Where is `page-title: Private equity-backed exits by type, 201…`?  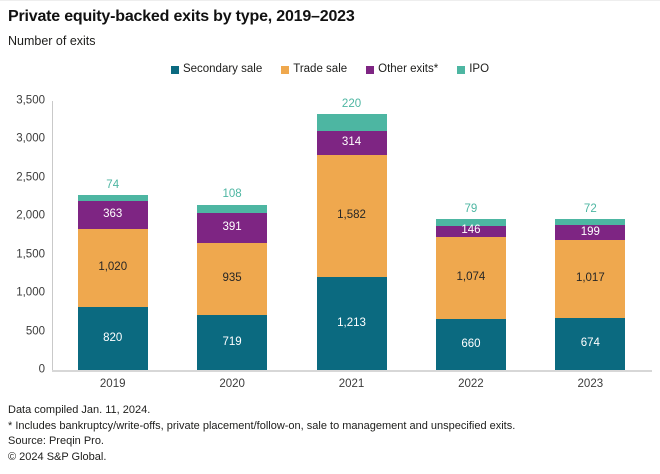 page-title: Private equity-backed exits by type, 201… is located at coordinates (181, 16).